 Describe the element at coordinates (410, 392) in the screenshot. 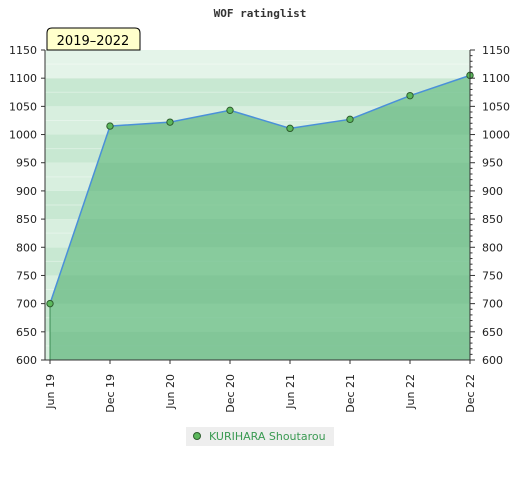

I see `x-tick-label: Jun 22` at that location.